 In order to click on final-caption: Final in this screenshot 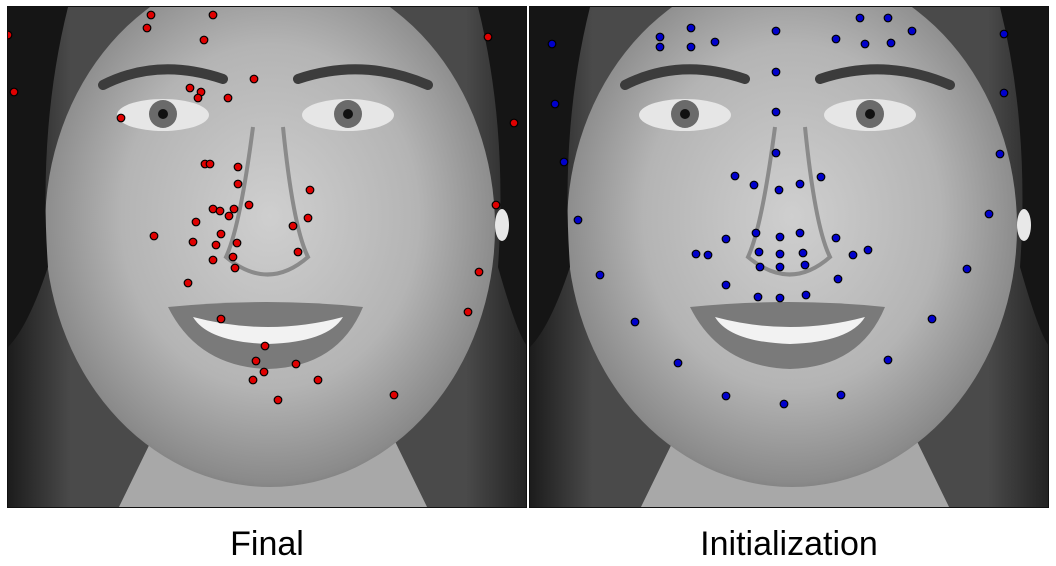, I will do `click(267, 544)`.